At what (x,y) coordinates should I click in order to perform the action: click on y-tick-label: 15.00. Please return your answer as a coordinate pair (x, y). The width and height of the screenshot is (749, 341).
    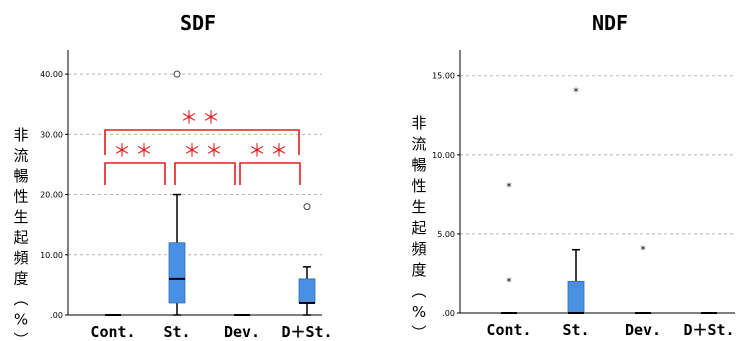
    Looking at the image, I should click on (443, 76).